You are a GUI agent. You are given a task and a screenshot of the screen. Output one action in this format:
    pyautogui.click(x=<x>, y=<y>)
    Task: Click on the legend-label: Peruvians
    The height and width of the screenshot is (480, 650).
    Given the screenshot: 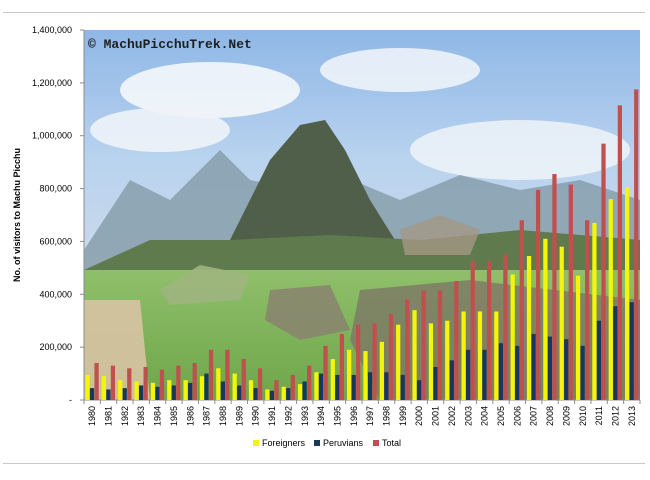 What is the action you would take?
    pyautogui.click(x=343, y=443)
    